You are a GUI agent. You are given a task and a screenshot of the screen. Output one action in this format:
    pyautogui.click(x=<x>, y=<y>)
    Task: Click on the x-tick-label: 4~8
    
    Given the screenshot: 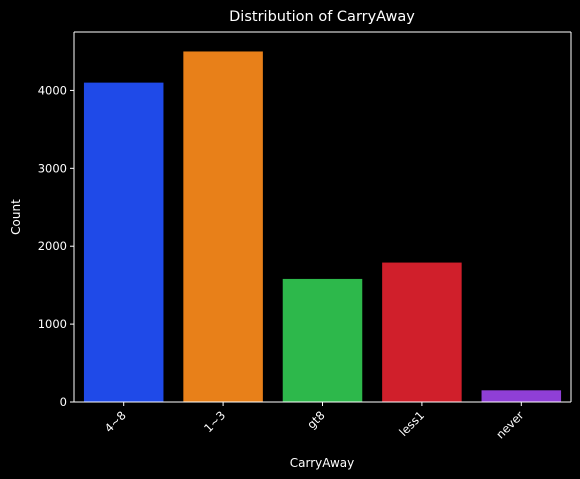 What is the action you would take?
    pyautogui.click(x=115, y=421)
    